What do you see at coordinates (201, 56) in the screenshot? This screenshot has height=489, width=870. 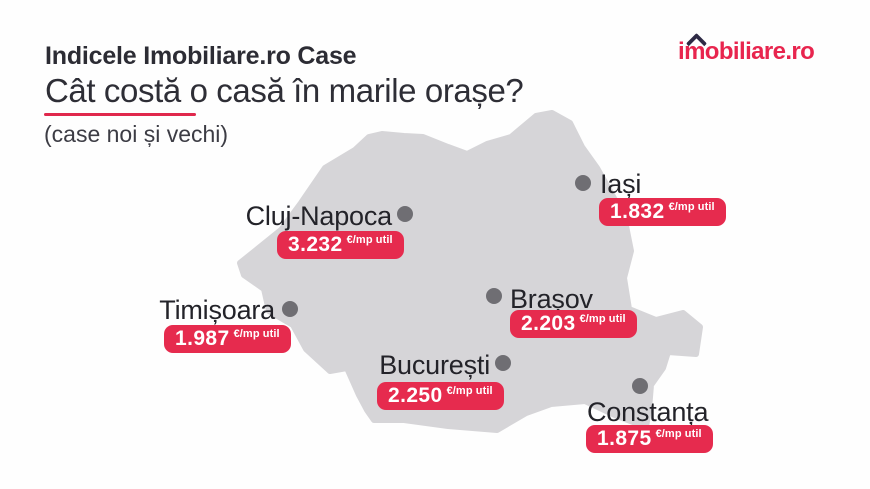 I see `page-title: Indicele Imobiliare.ro Case` at bounding box center [201, 56].